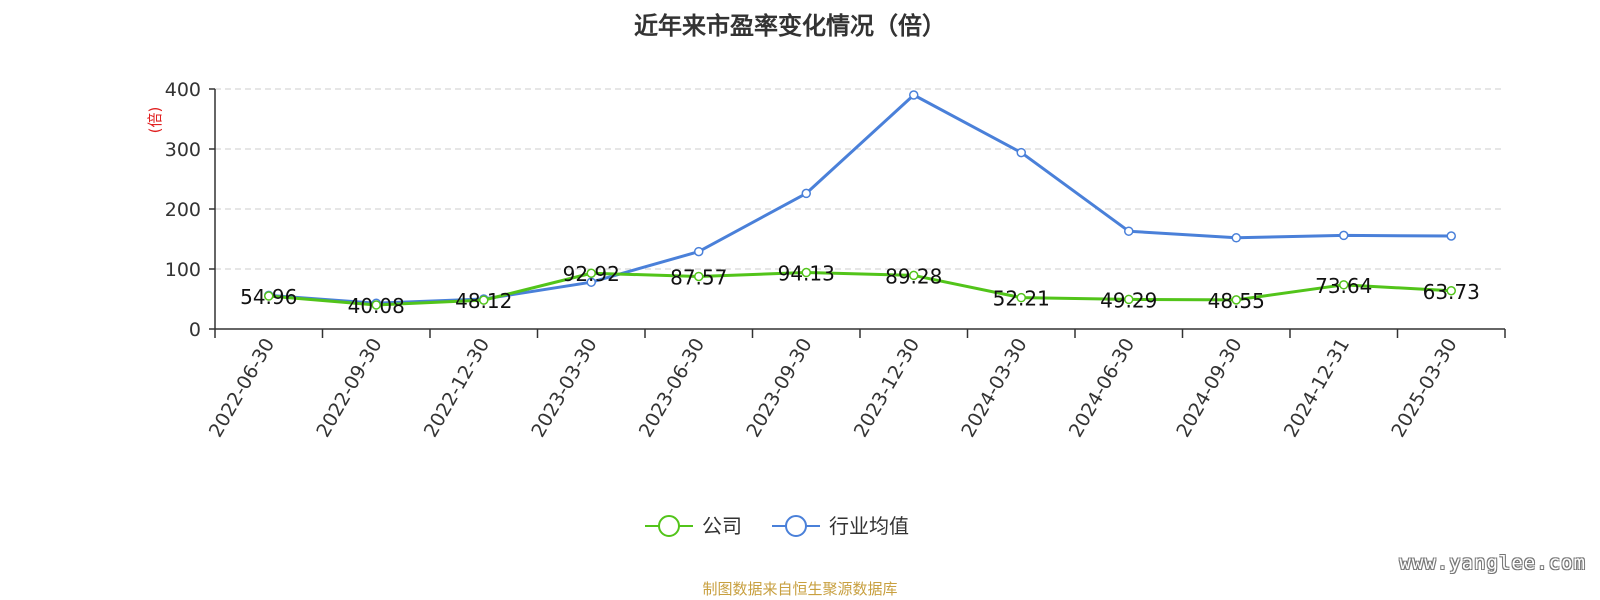 The width and height of the screenshot is (1600, 600). What do you see at coordinates (779, 388) in the screenshot?
I see `x-tick-label: 2023-09-30` at bounding box center [779, 388].